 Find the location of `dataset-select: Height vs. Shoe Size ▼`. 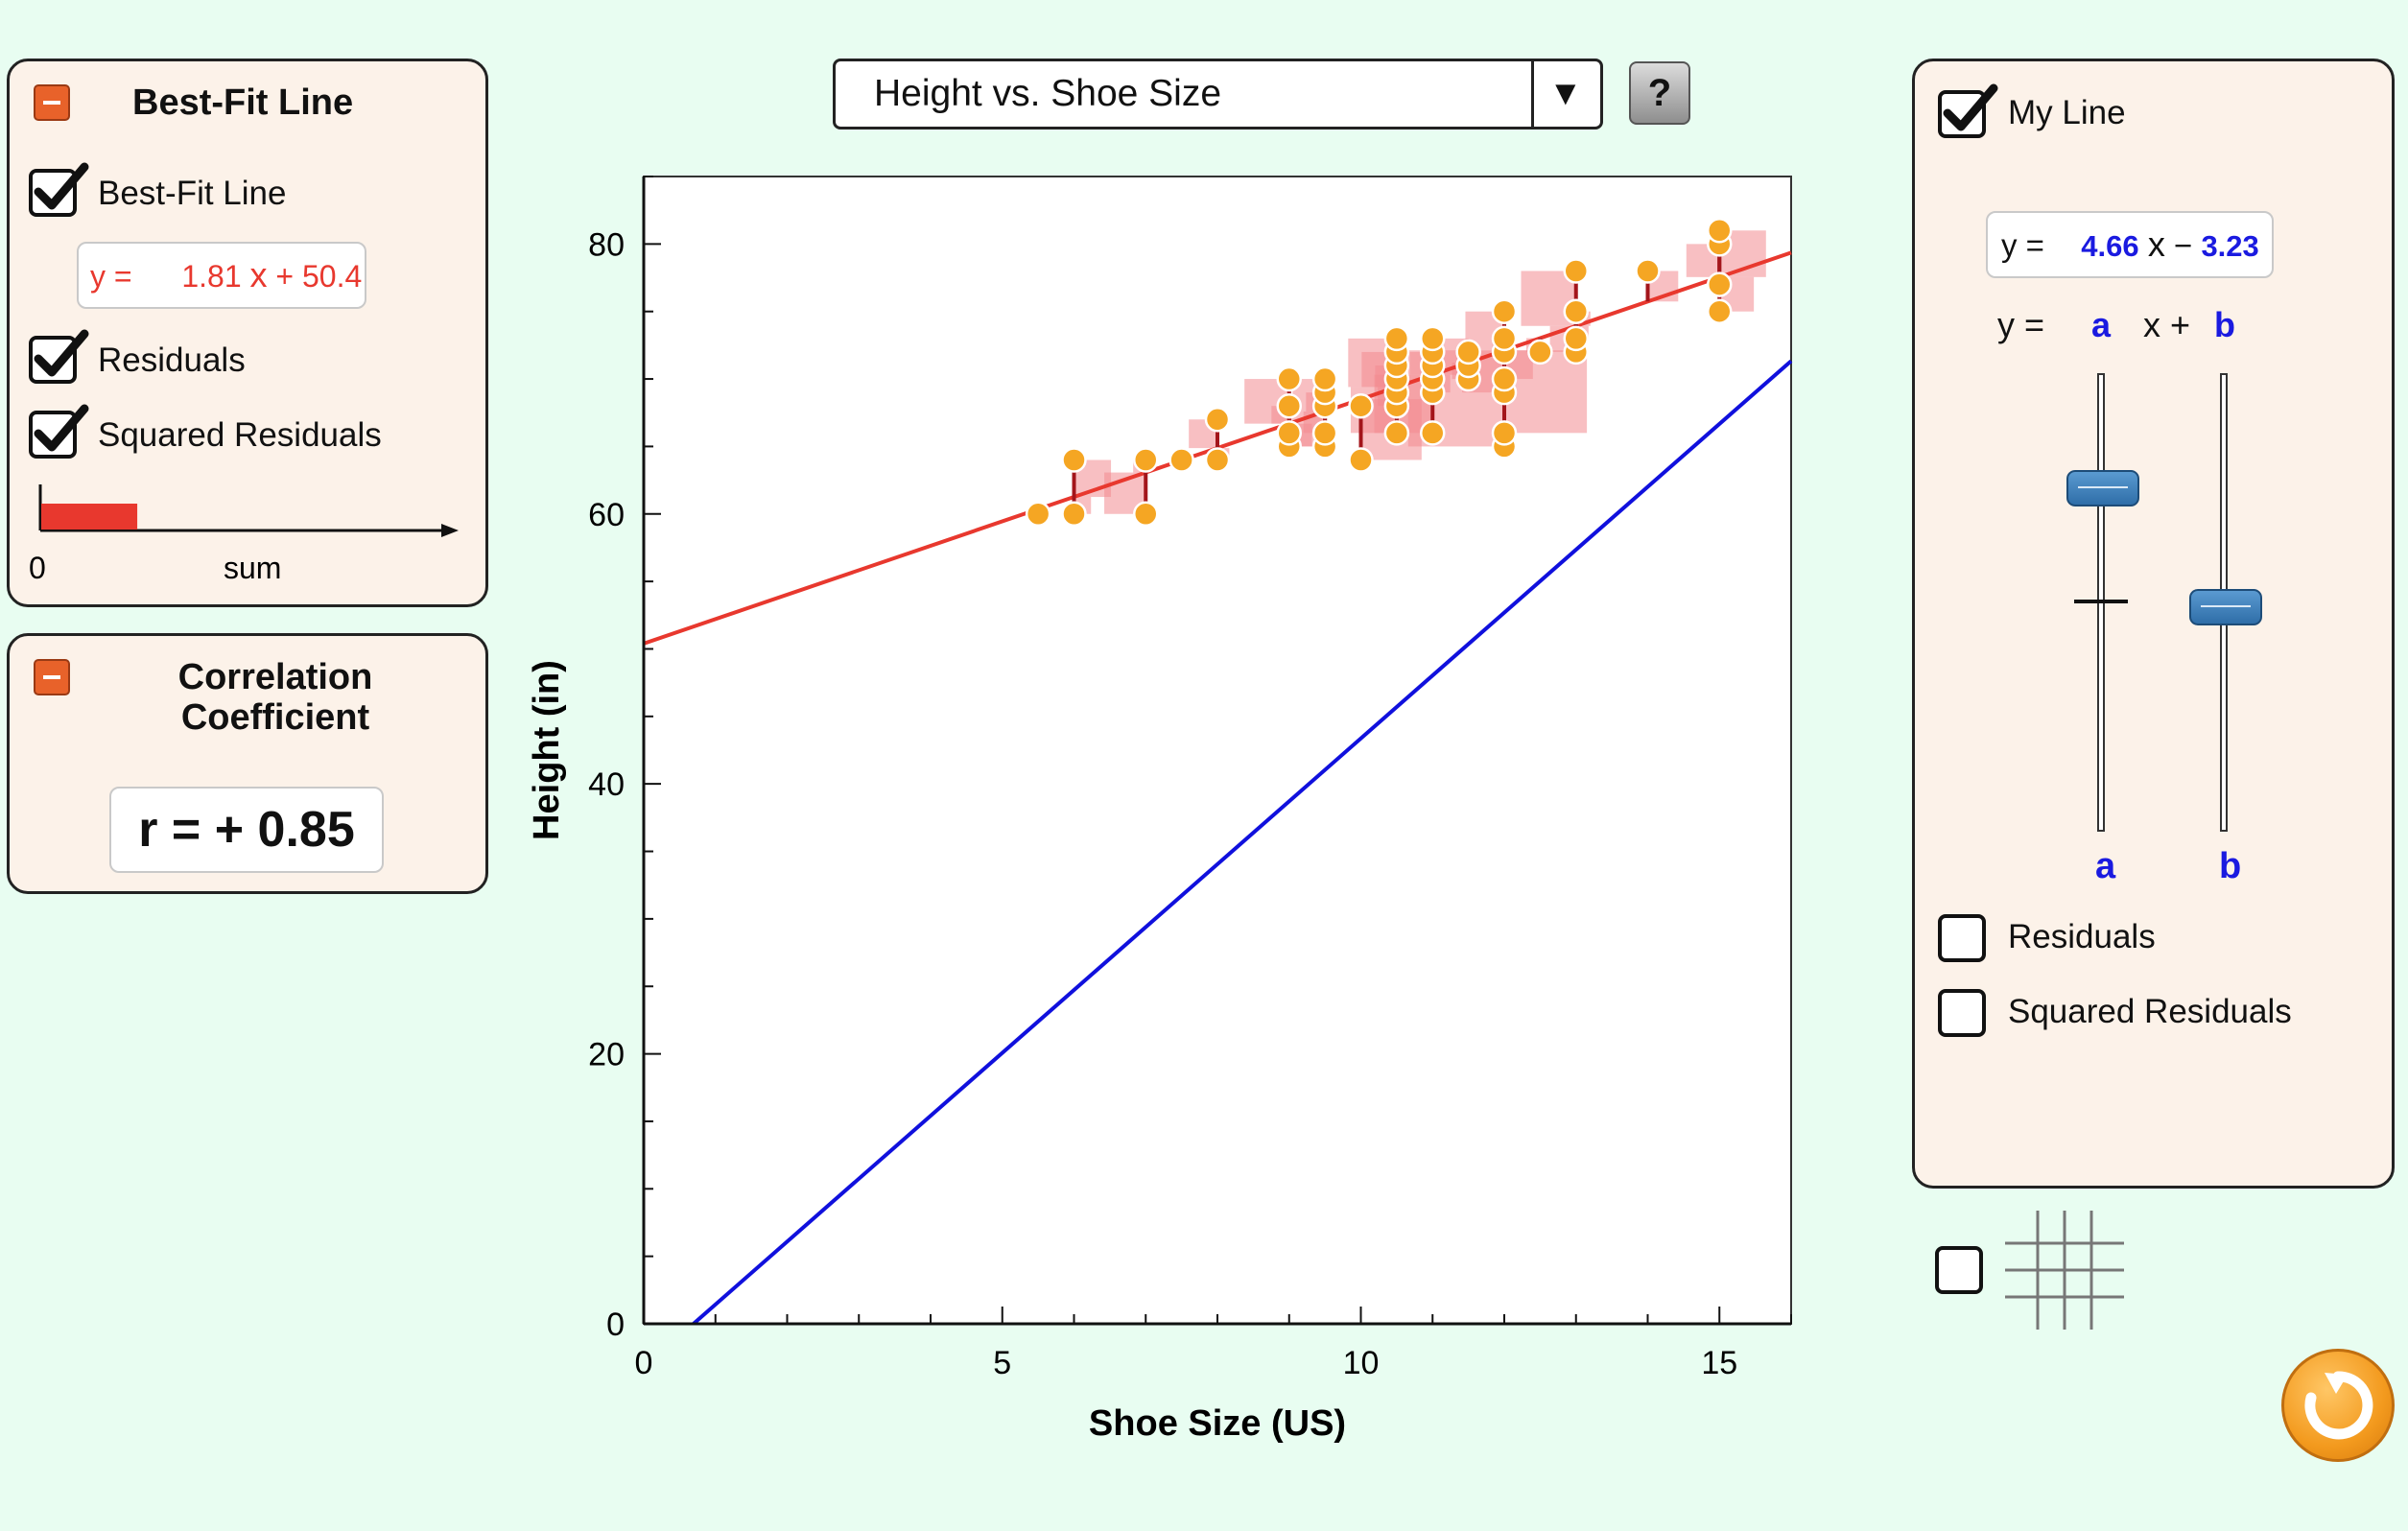

dataset-select: Height vs. Shoe Size ▼ is located at coordinates (1218, 94).